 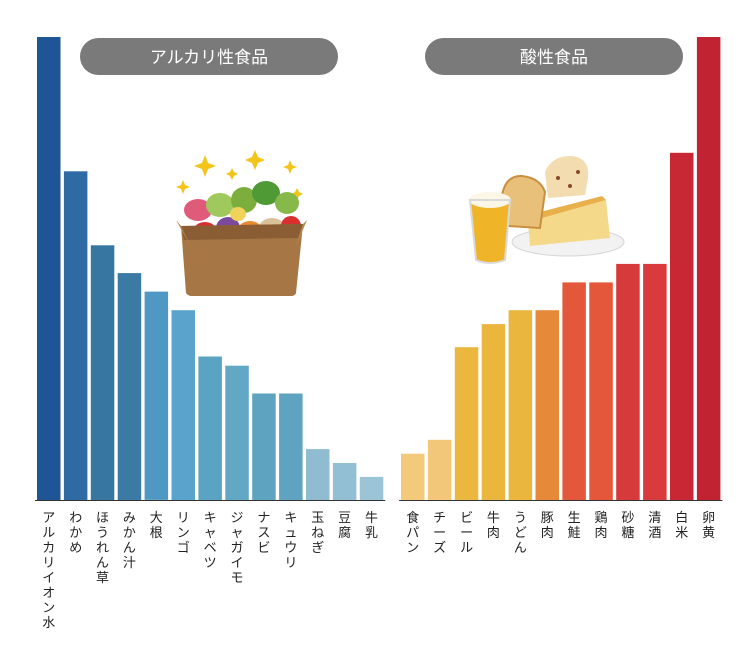 I want to click on acidic-title-pill: 酸性食品, so click(x=554, y=56).